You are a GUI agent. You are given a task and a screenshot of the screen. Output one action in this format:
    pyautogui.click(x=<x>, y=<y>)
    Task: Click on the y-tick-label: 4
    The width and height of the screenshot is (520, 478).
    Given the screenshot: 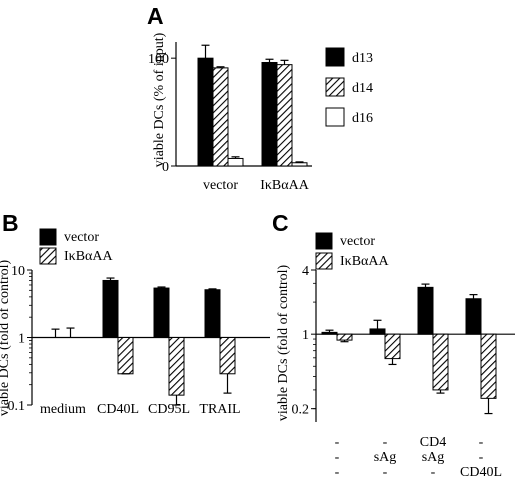 What is the action you would take?
    pyautogui.click(x=305, y=271)
    